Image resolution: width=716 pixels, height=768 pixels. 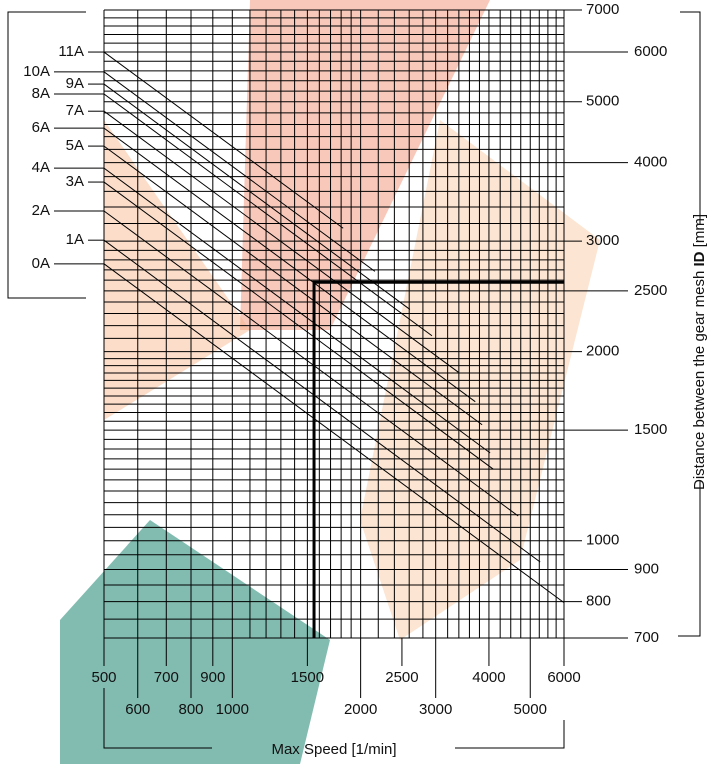 What do you see at coordinates (333, 749) in the screenshot?
I see `x-axis-title: Max Speed [1/min]` at bounding box center [333, 749].